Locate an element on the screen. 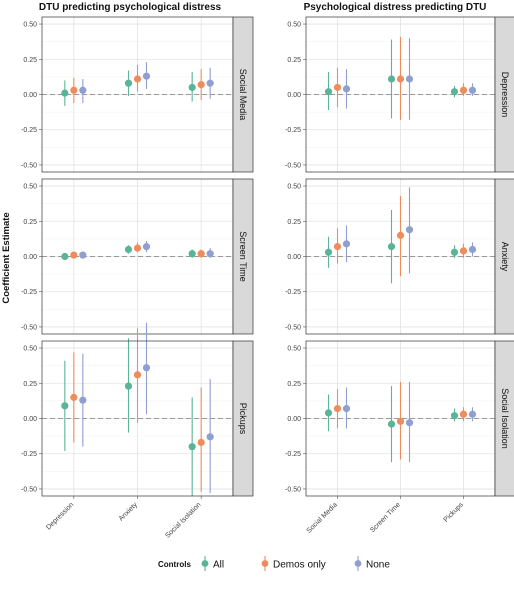  facet-strip-label: Pickups is located at coordinates (243, 419).